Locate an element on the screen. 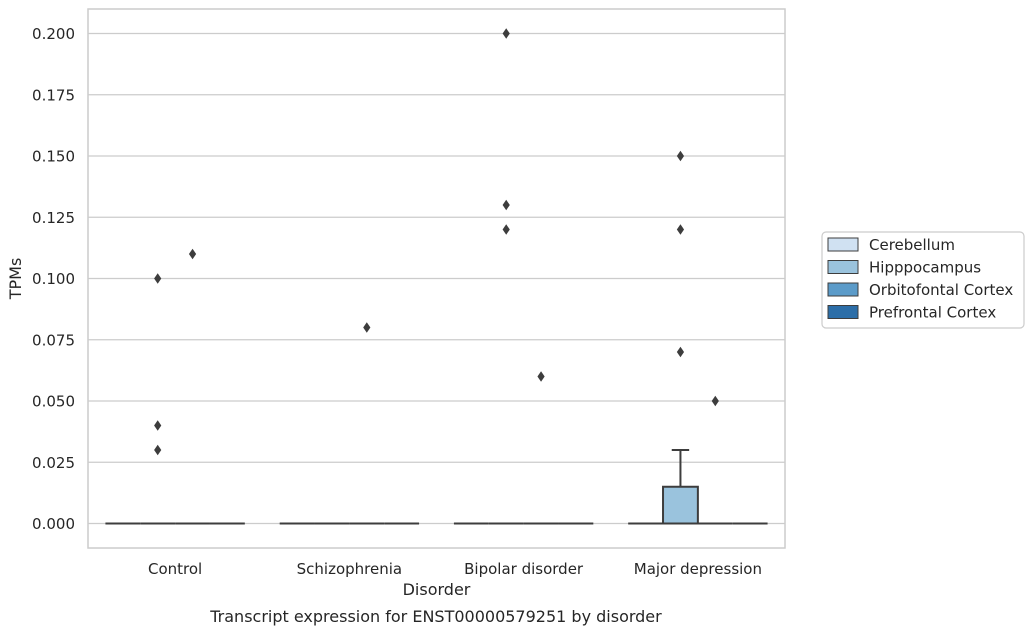 This screenshot has height=634, width=1033. legend-label: Prefrontal Cortex is located at coordinates (932, 313).